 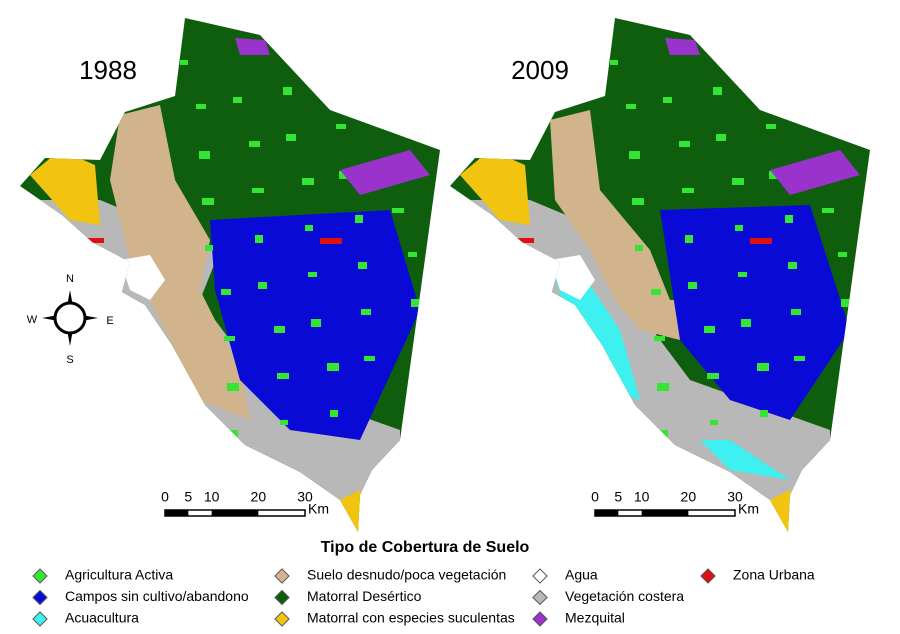 I want to click on compass: N S W E, so click(x=70, y=319).